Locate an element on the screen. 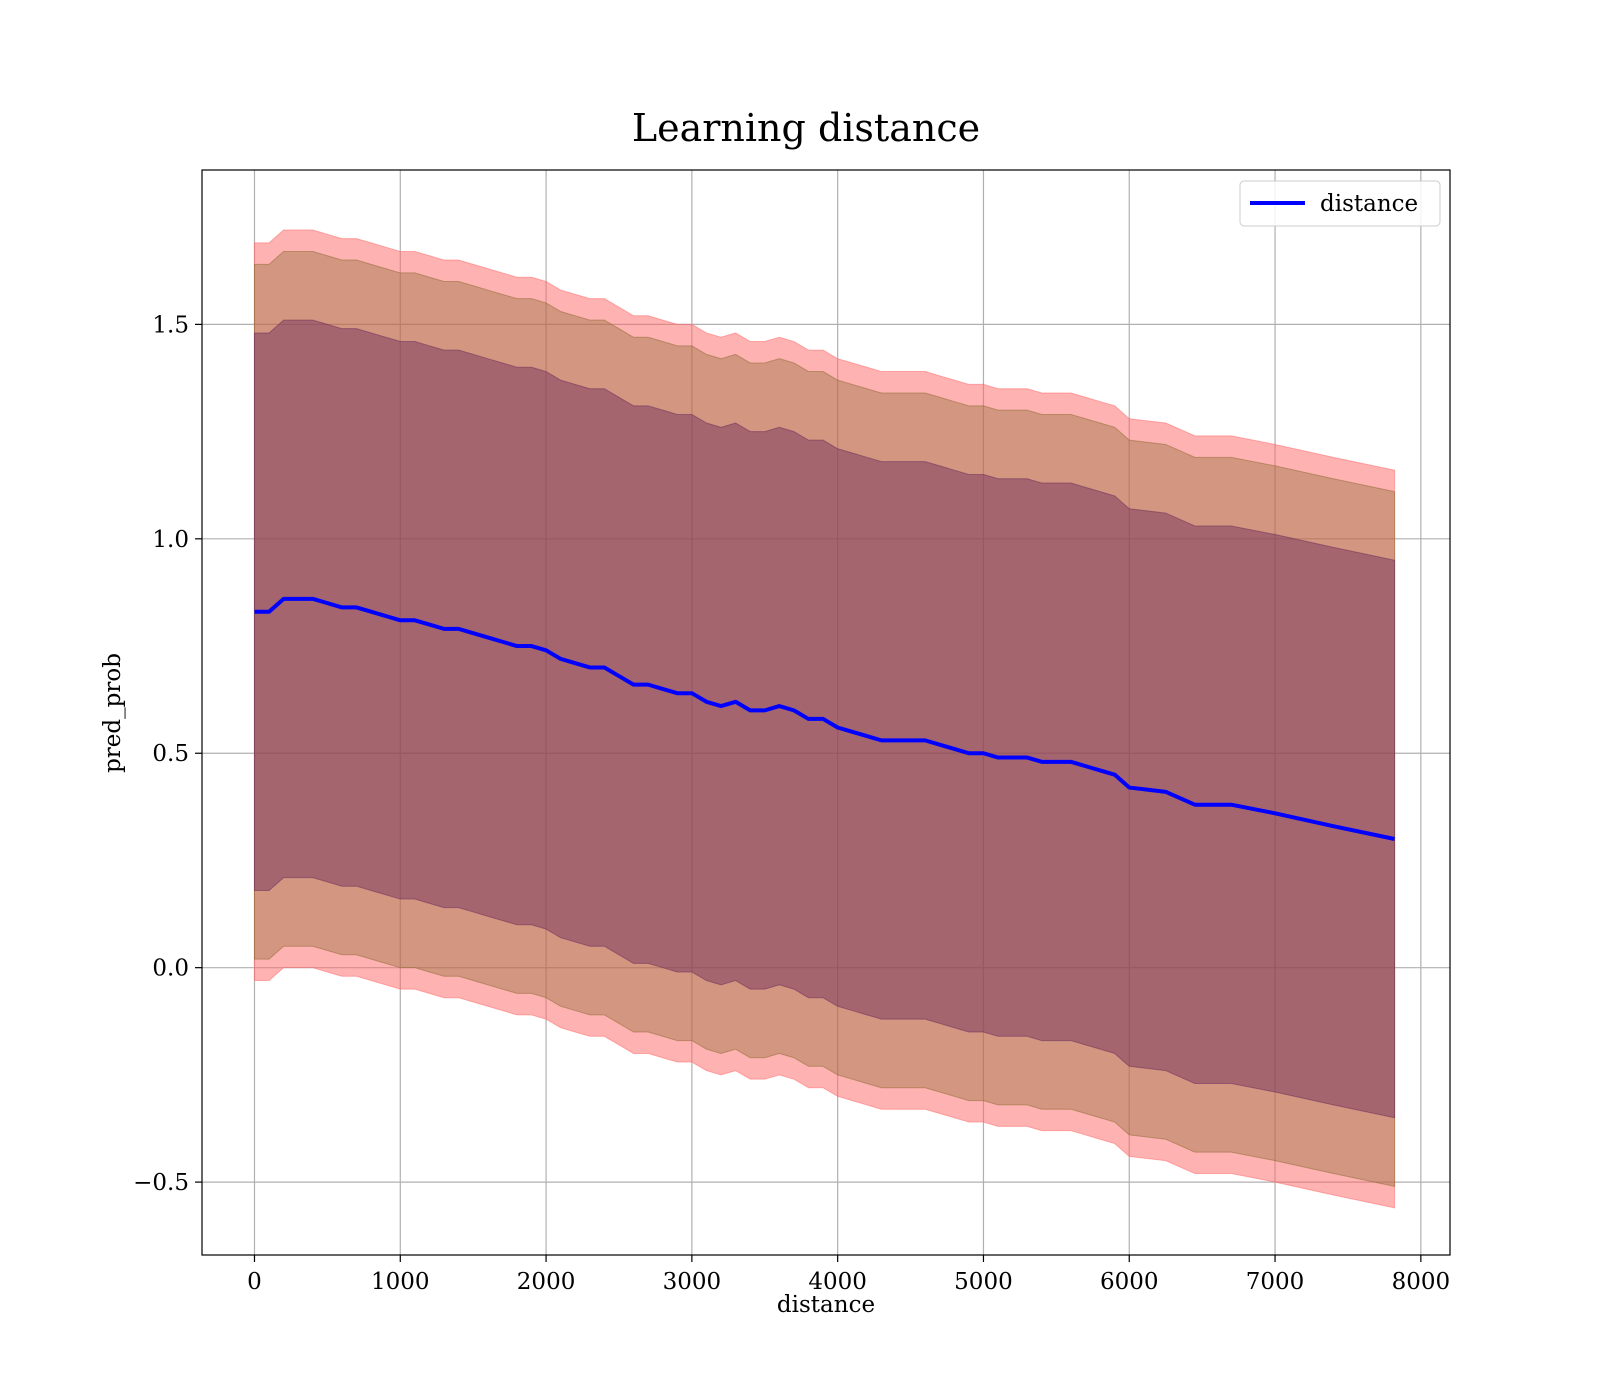  y-tick-label: 0.0 is located at coordinates (170, 969).